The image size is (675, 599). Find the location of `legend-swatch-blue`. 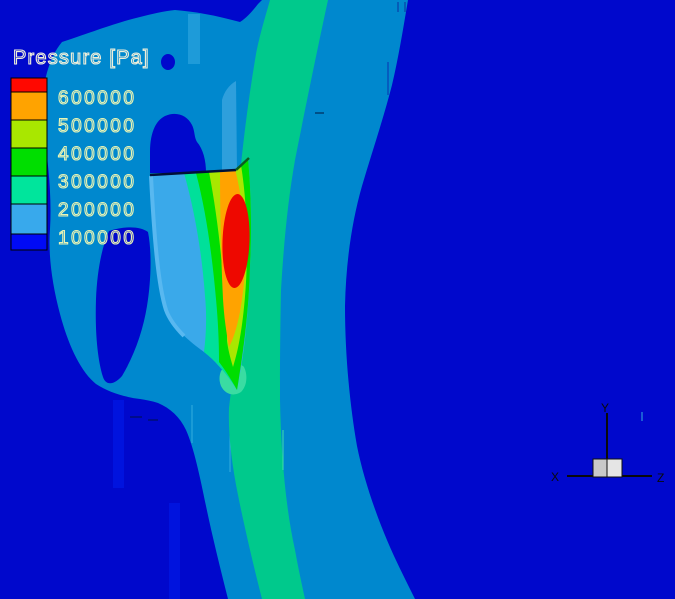

legend-swatch-blue is located at coordinates (29, 242).